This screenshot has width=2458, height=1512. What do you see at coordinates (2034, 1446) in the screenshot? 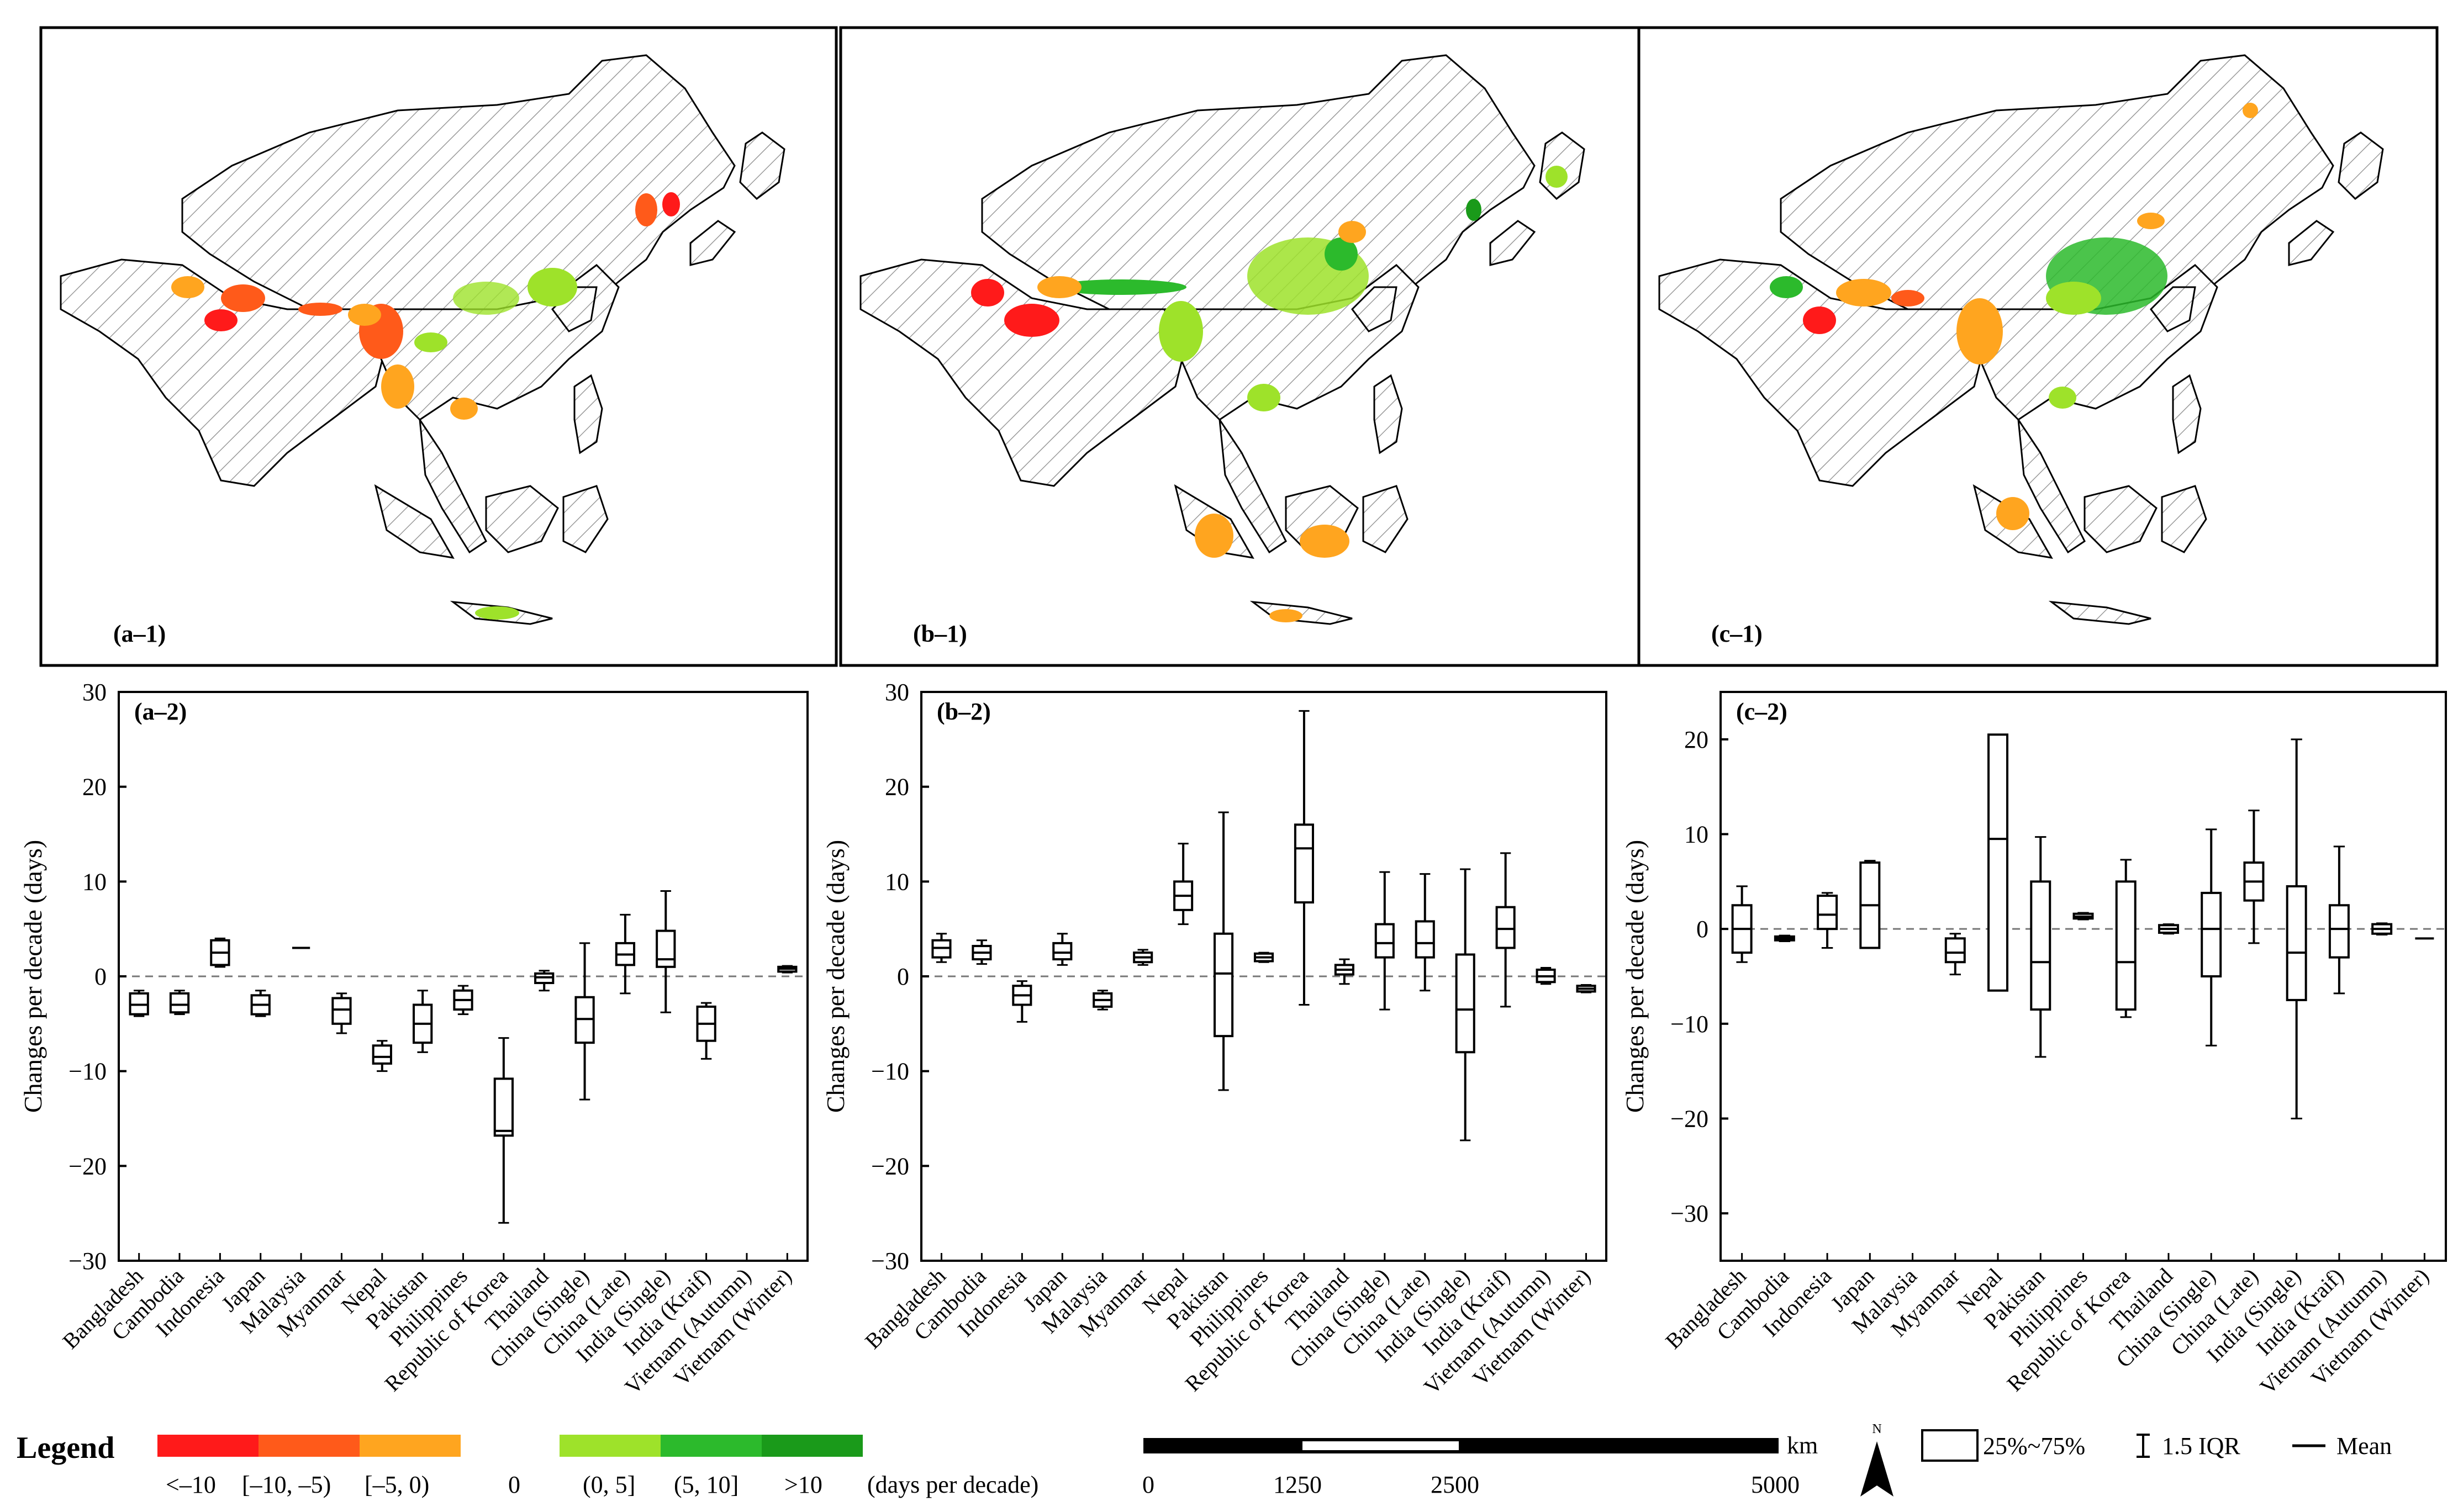
I see `box-legend-box-label: 25%~75%` at bounding box center [2034, 1446].